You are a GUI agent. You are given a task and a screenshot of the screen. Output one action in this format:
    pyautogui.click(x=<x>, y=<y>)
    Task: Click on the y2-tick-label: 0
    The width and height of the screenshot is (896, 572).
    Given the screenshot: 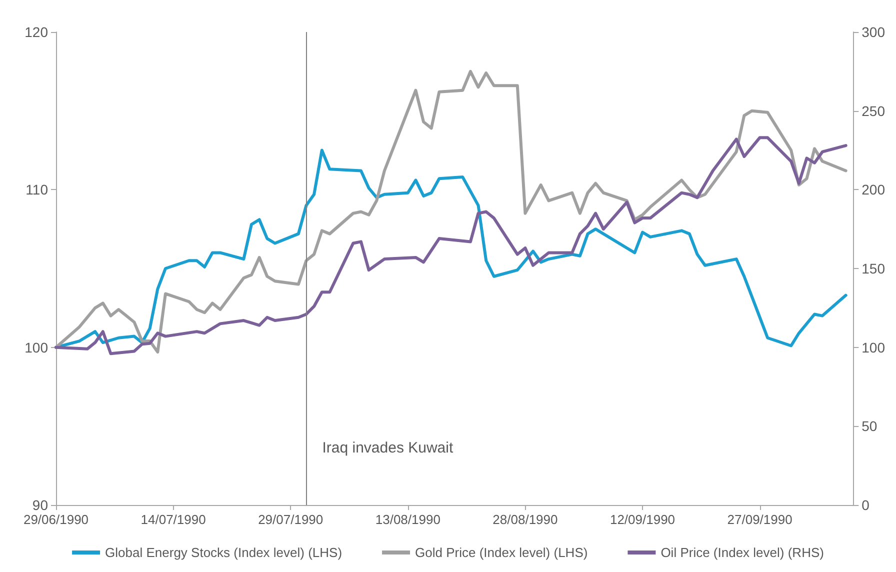 What is the action you would take?
    pyautogui.click(x=866, y=505)
    